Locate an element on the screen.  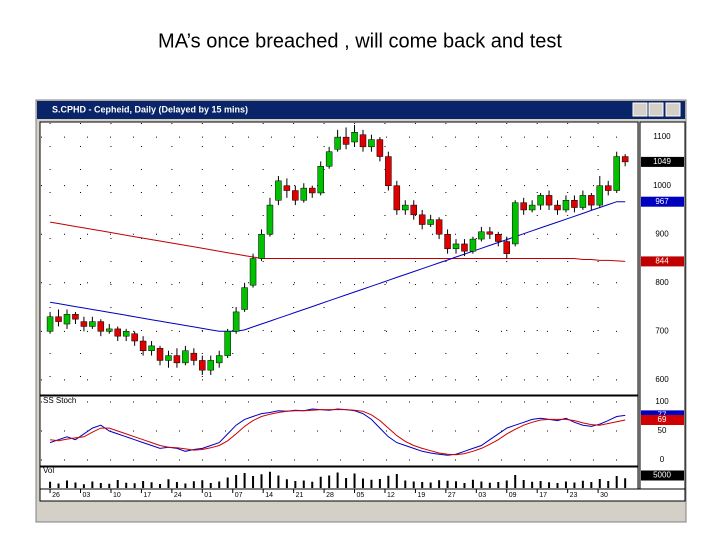
x-tick-label: 26 is located at coordinates (56, 495).